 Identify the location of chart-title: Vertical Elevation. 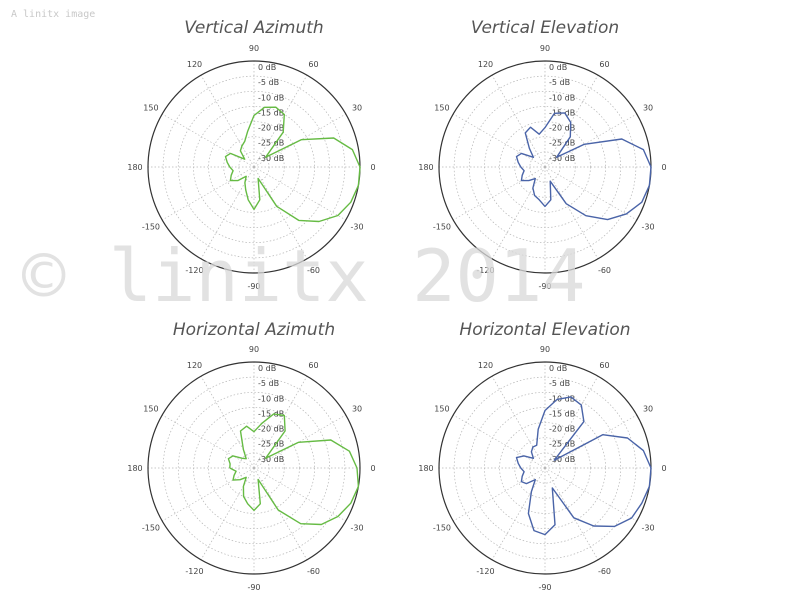
(545, 28).